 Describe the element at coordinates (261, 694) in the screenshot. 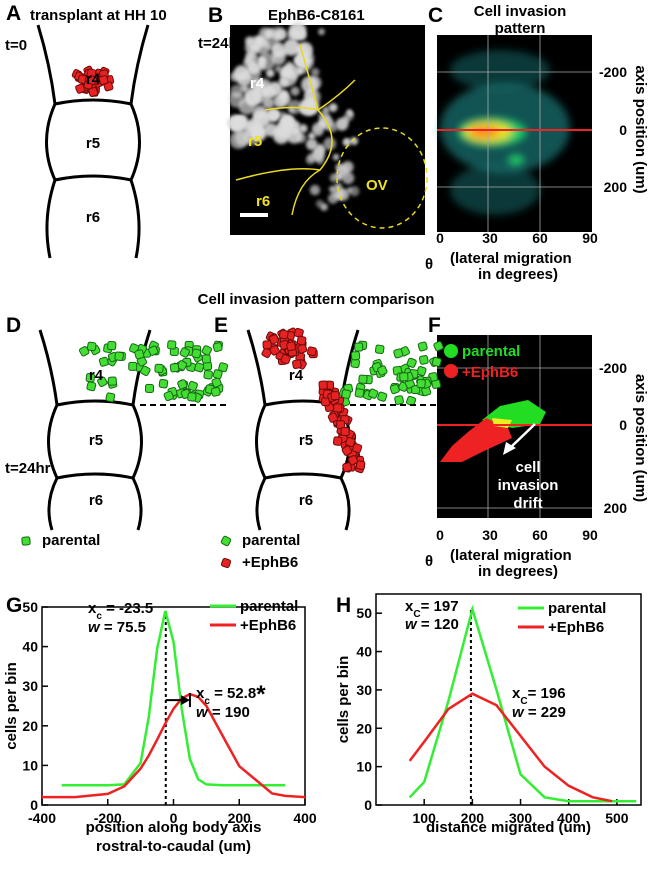

I see `annotation-part: *` at that location.